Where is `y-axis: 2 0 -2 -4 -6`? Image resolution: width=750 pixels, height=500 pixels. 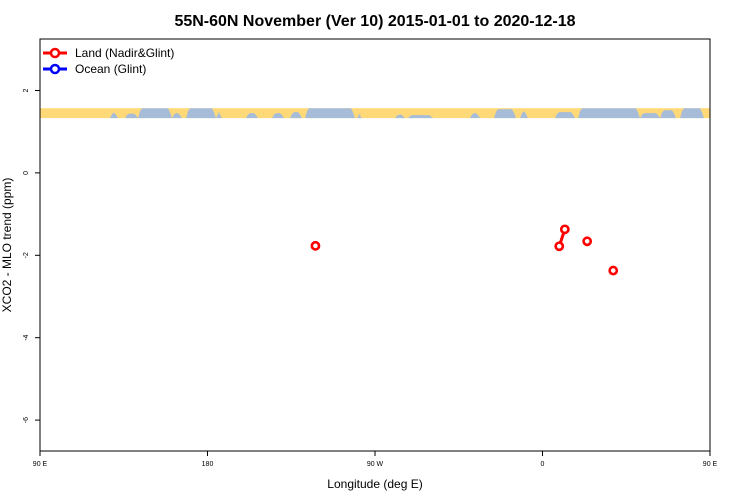
y-axis: 2 0 -2 -4 -6 is located at coordinates (31, 255).